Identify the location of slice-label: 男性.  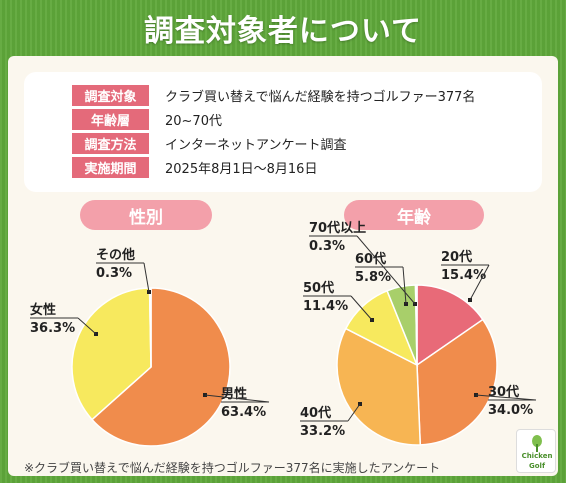
(234, 394).